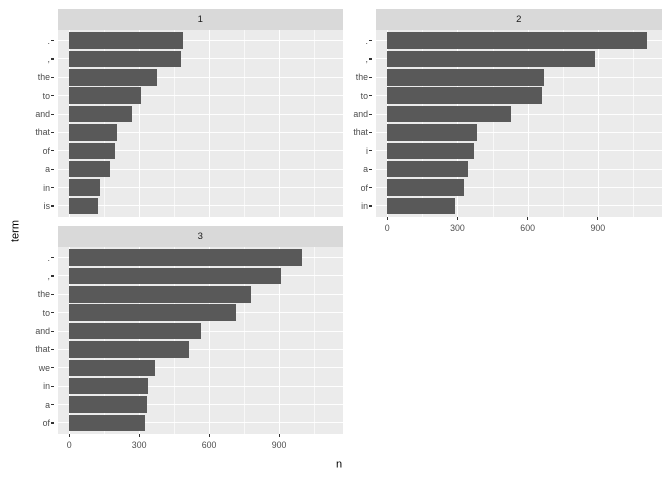  I want to click on y-tick-label: i, so click(367, 150).